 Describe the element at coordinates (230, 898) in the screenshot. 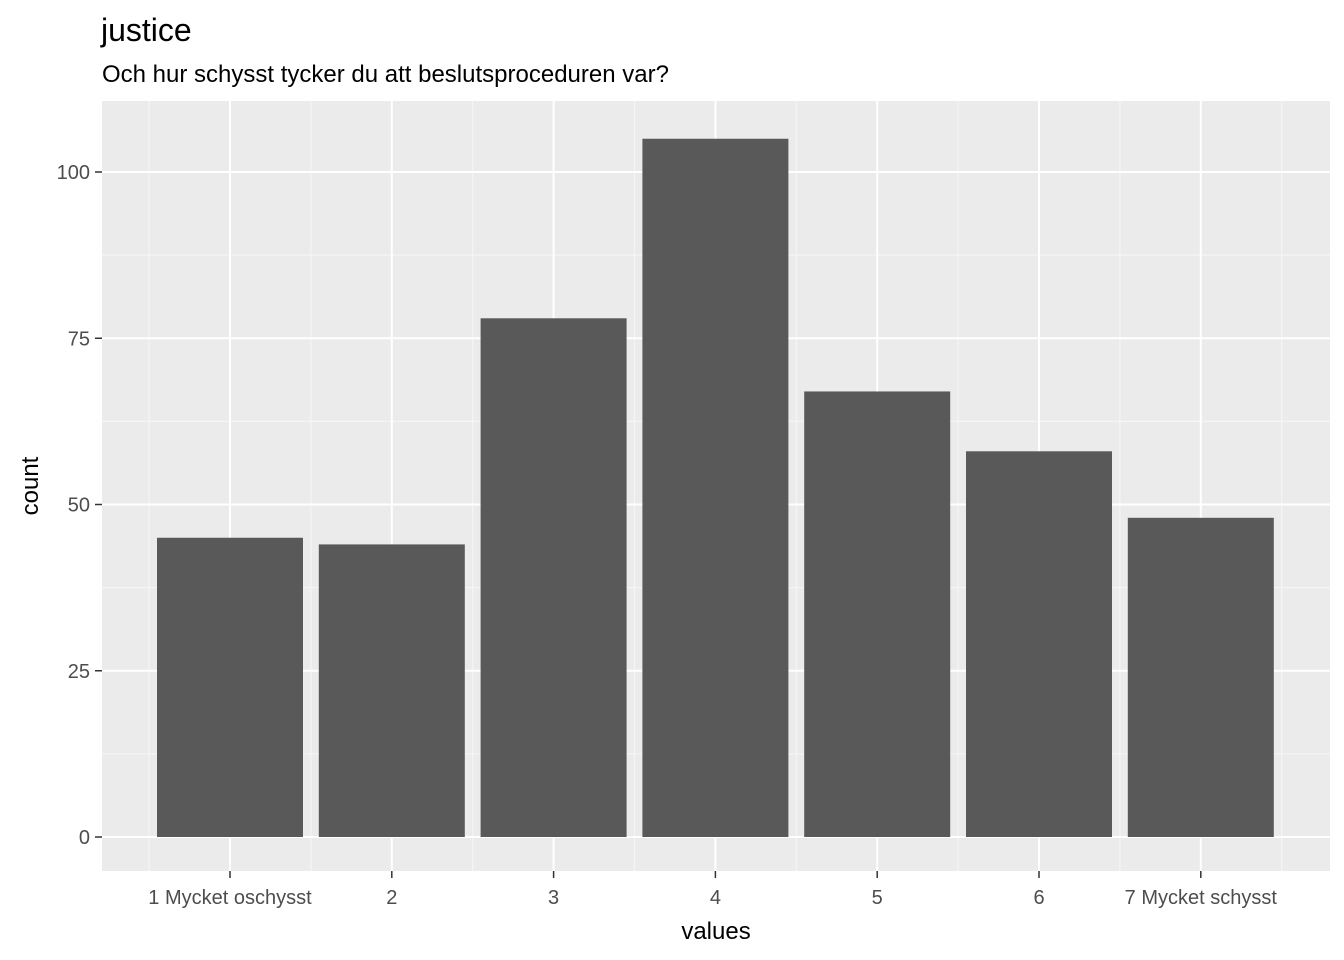

I see `x-tick-label: 1 Mycket oschysst` at that location.